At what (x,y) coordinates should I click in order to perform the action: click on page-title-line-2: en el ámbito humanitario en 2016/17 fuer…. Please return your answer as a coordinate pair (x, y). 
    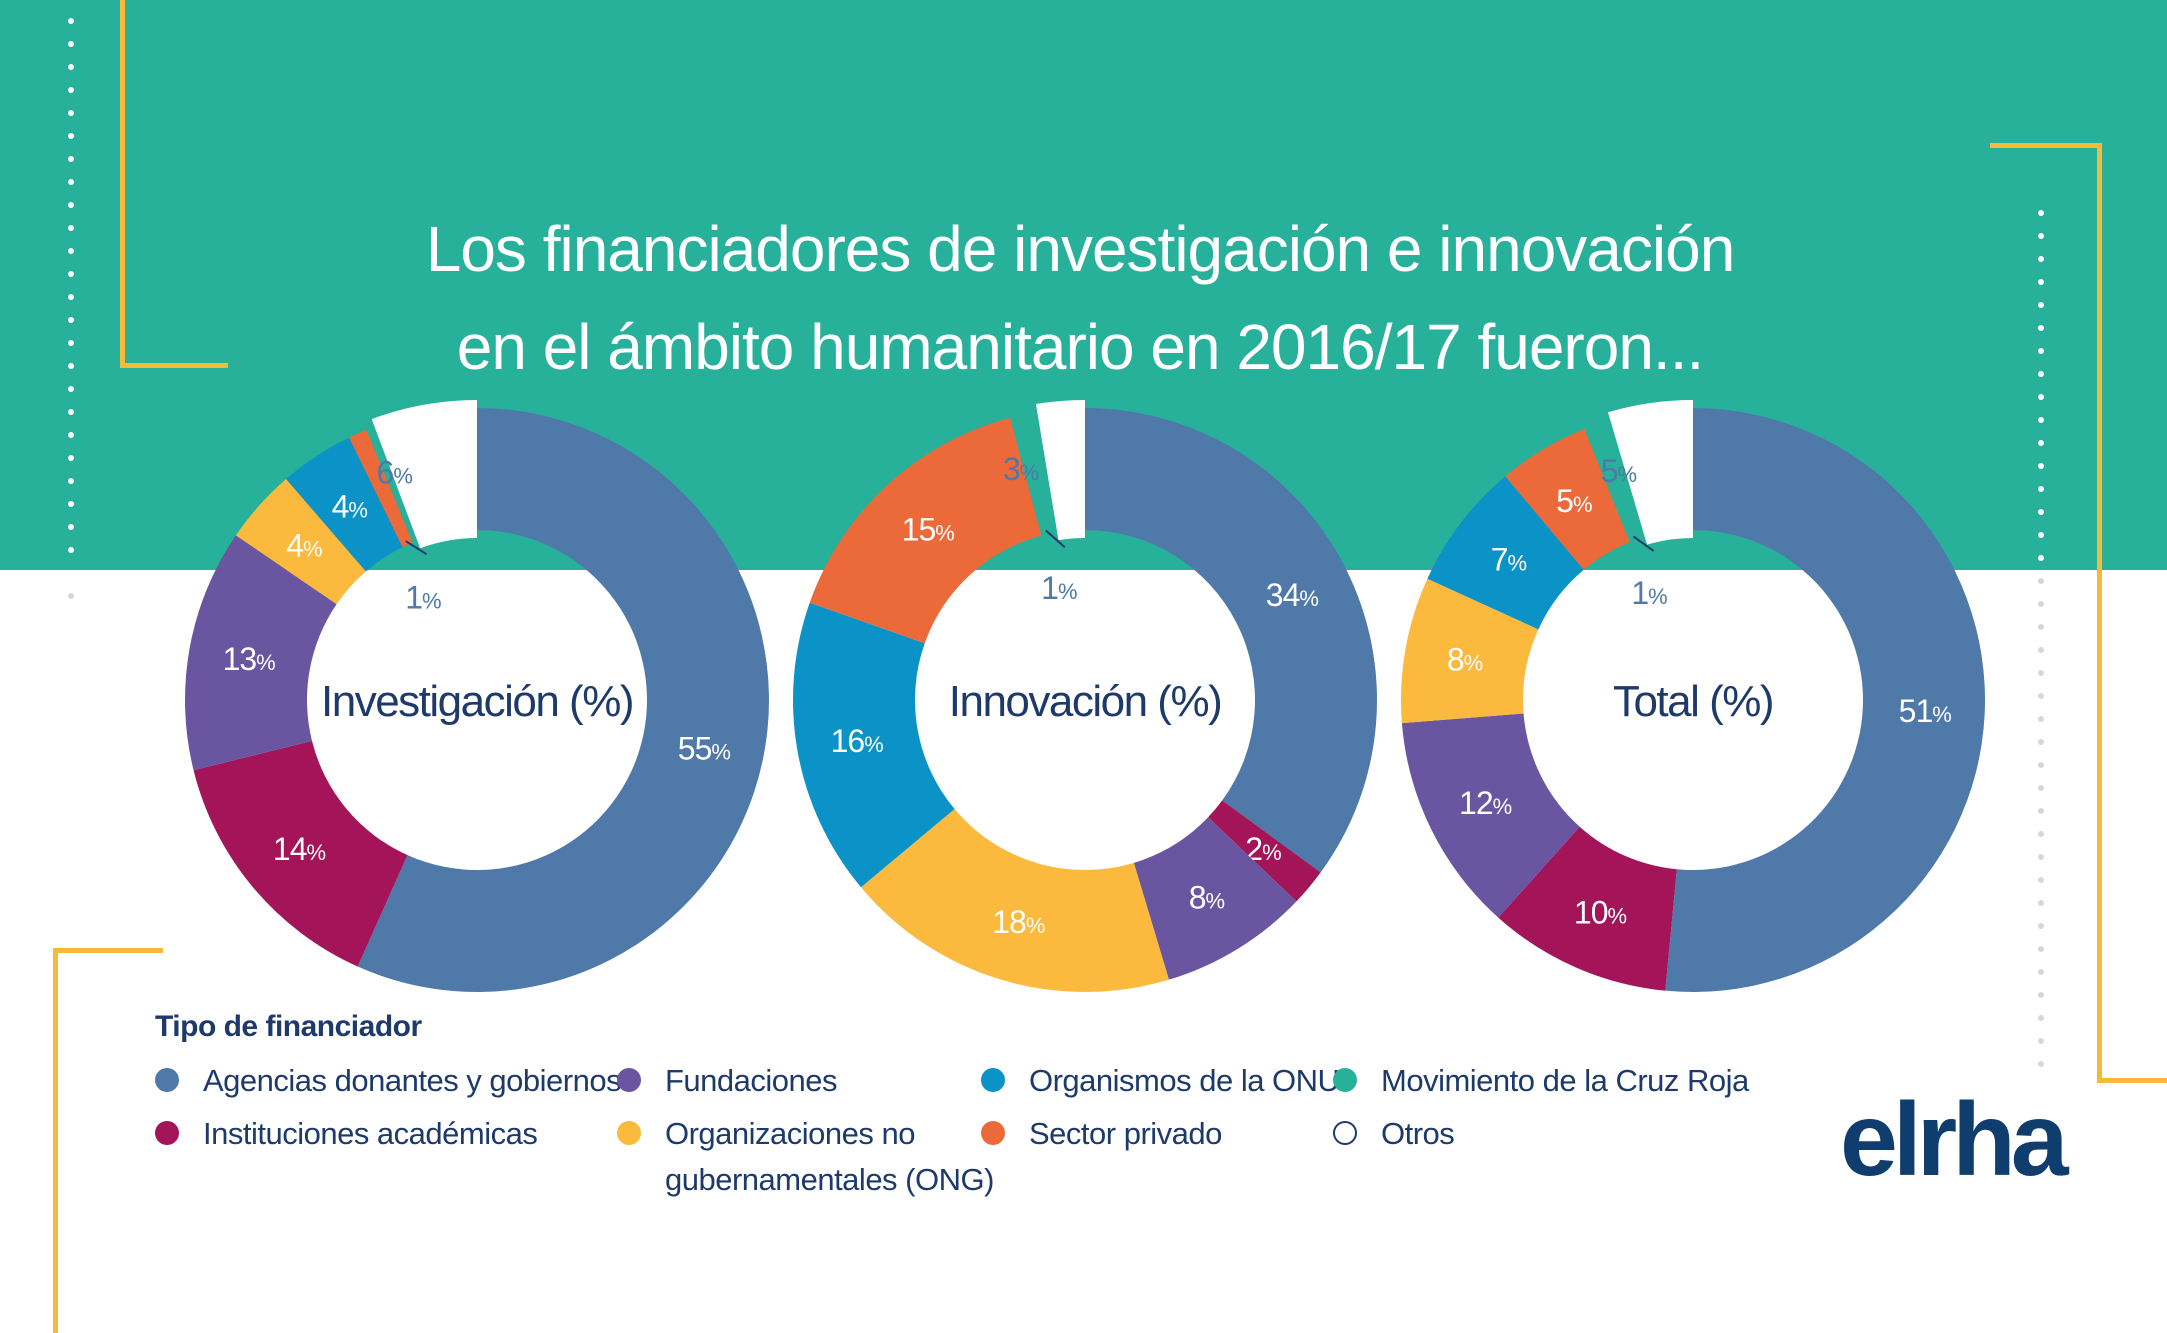
    Looking at the image, I should click on (1080, 347).